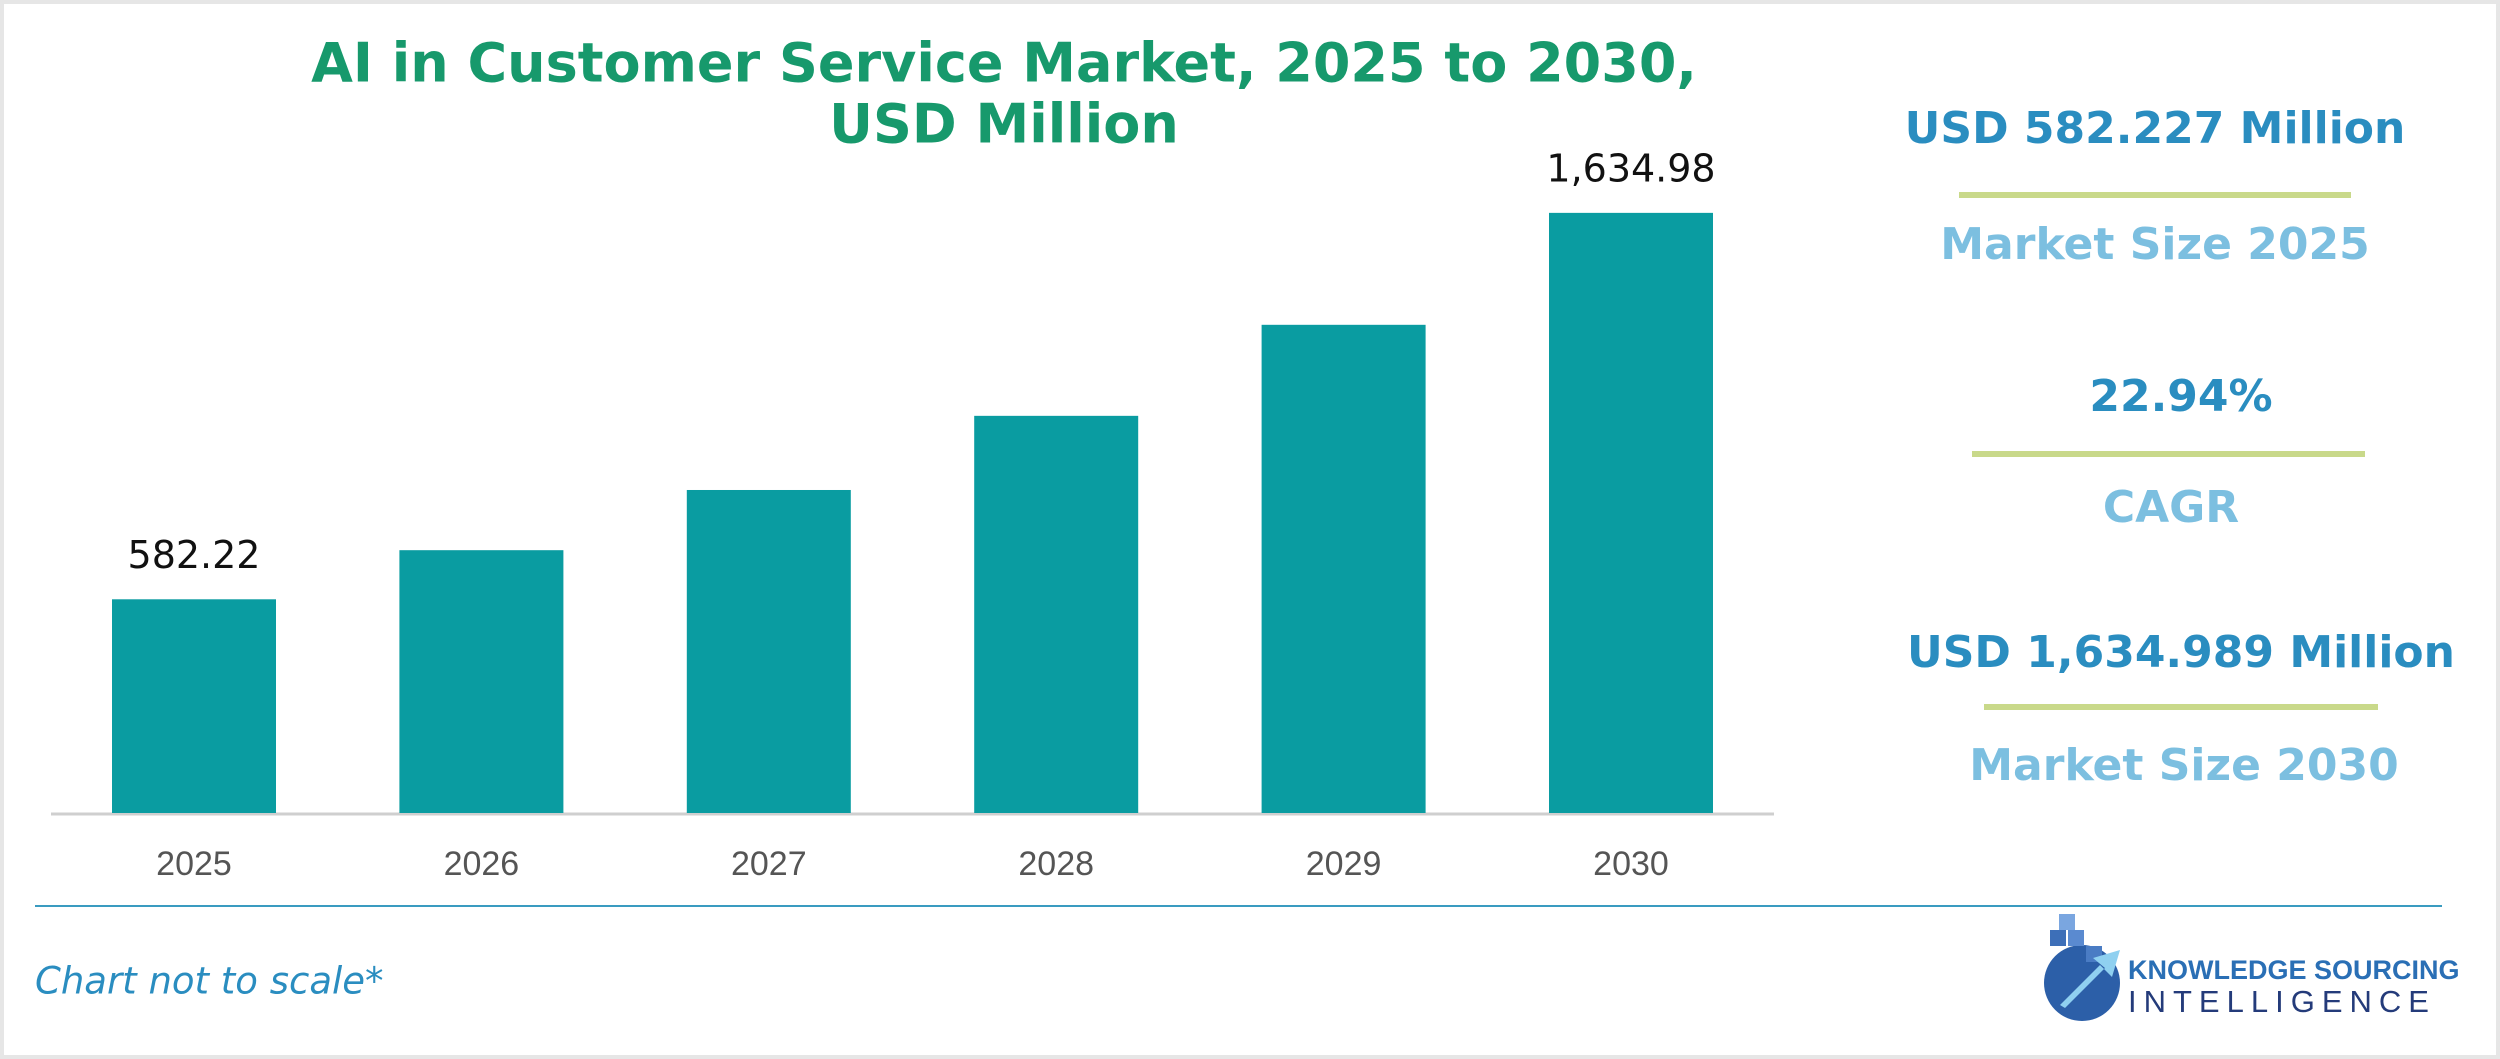 The image size is (2500, 1059). I want to click on value-label: 1,634.98, so click(1630, 168).